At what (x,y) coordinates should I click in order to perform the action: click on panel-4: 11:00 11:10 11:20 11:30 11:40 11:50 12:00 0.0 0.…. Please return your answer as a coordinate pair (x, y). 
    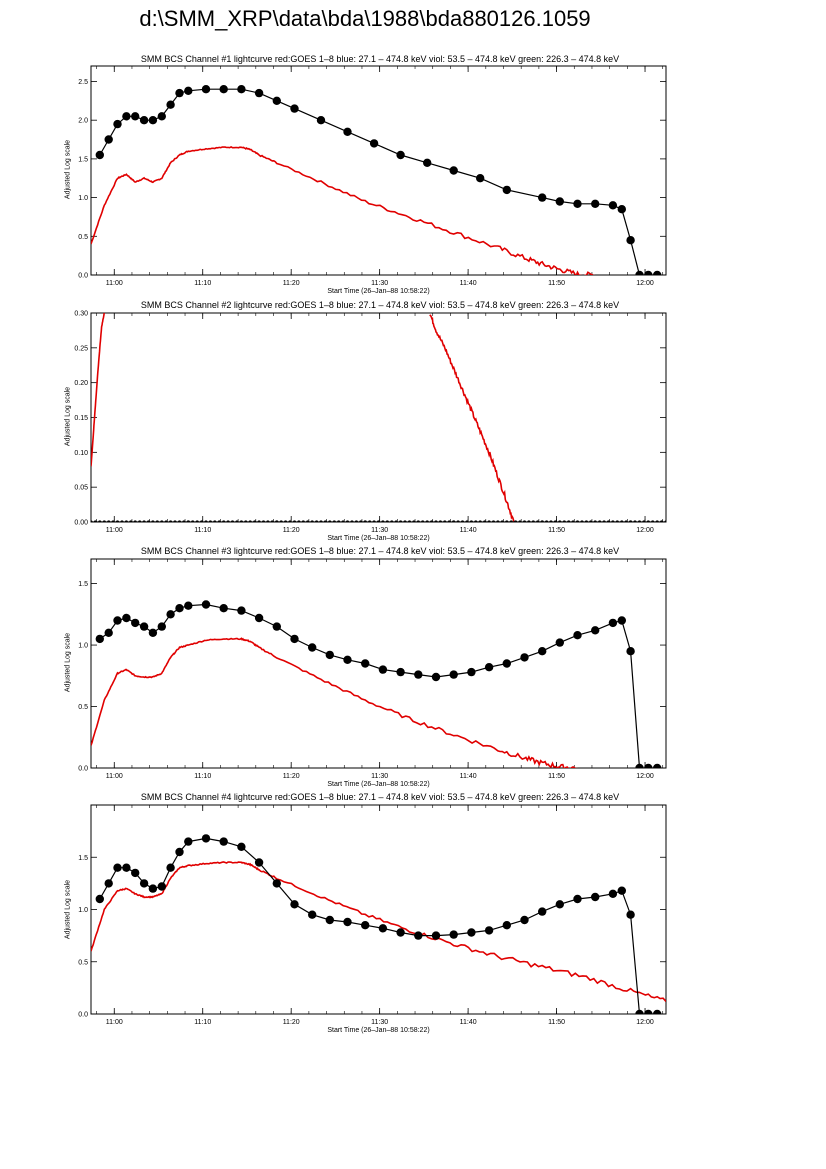
    Looking at the image, I should click on (372, 919).